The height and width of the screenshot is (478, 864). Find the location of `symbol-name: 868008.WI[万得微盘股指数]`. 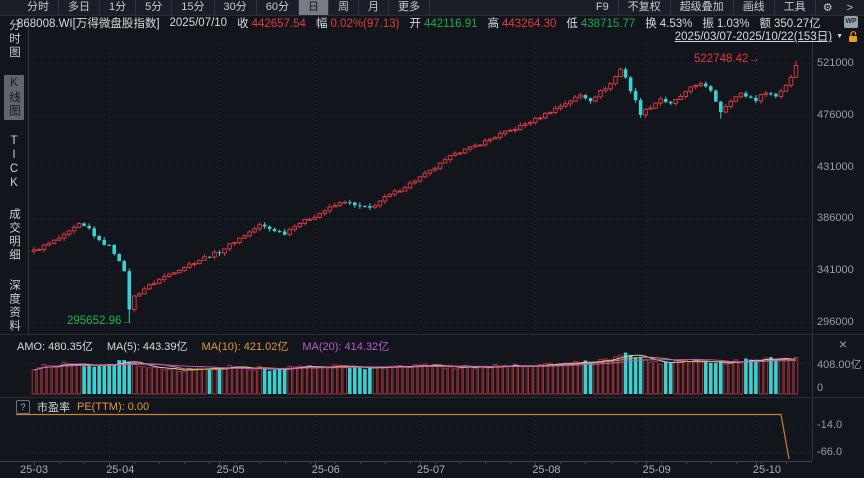

symbol-name: 868008.WI[万得微盘股指数] is located at coordinates (88, 23).